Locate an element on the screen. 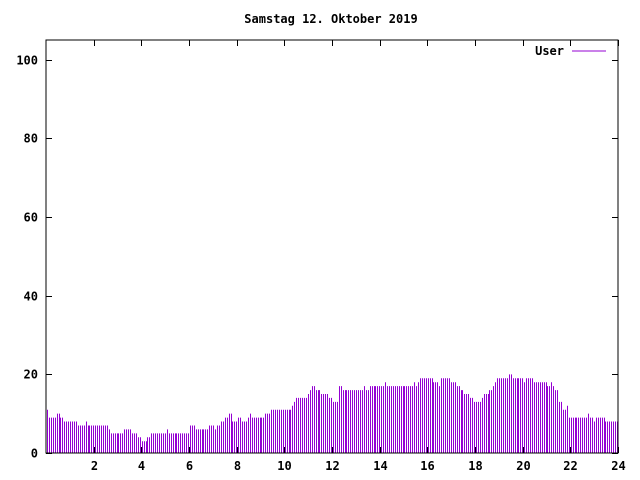 Image resolution: width=640 pixels, height=480 pixels. legend-label-user: User is located at coordinates (549, 51).